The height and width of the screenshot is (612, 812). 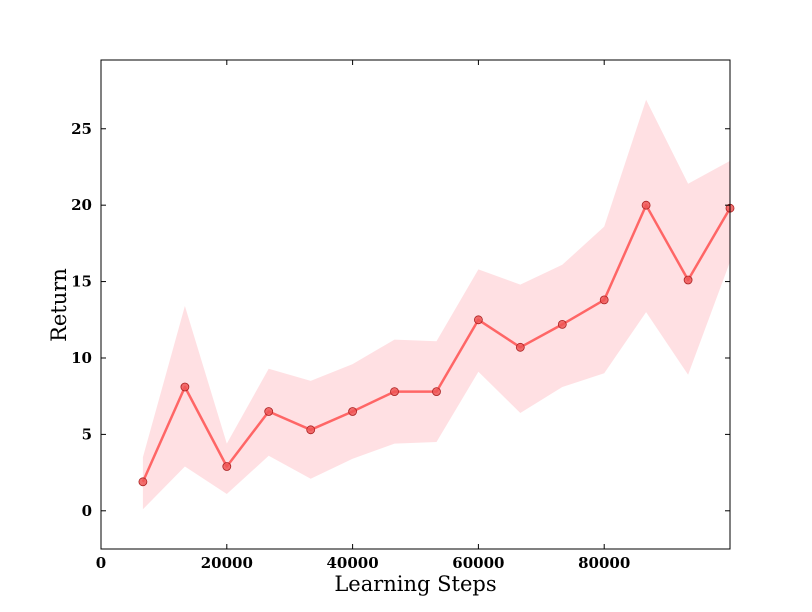 I want to click on y-tick-label: 20, so click(x=81, y=205).